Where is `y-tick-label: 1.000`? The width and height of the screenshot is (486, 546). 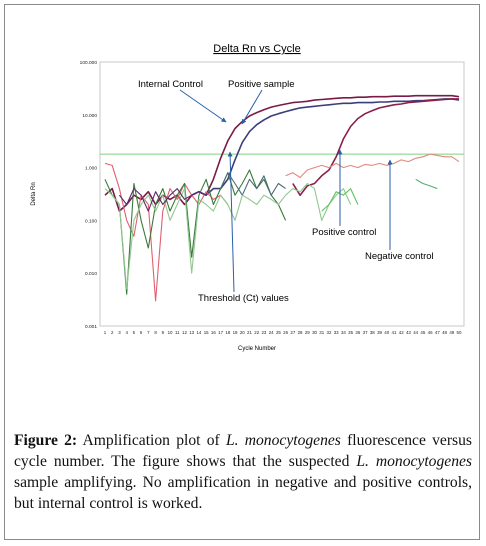
y-tick-label: 1.000 is located at coordinates (91, 169).